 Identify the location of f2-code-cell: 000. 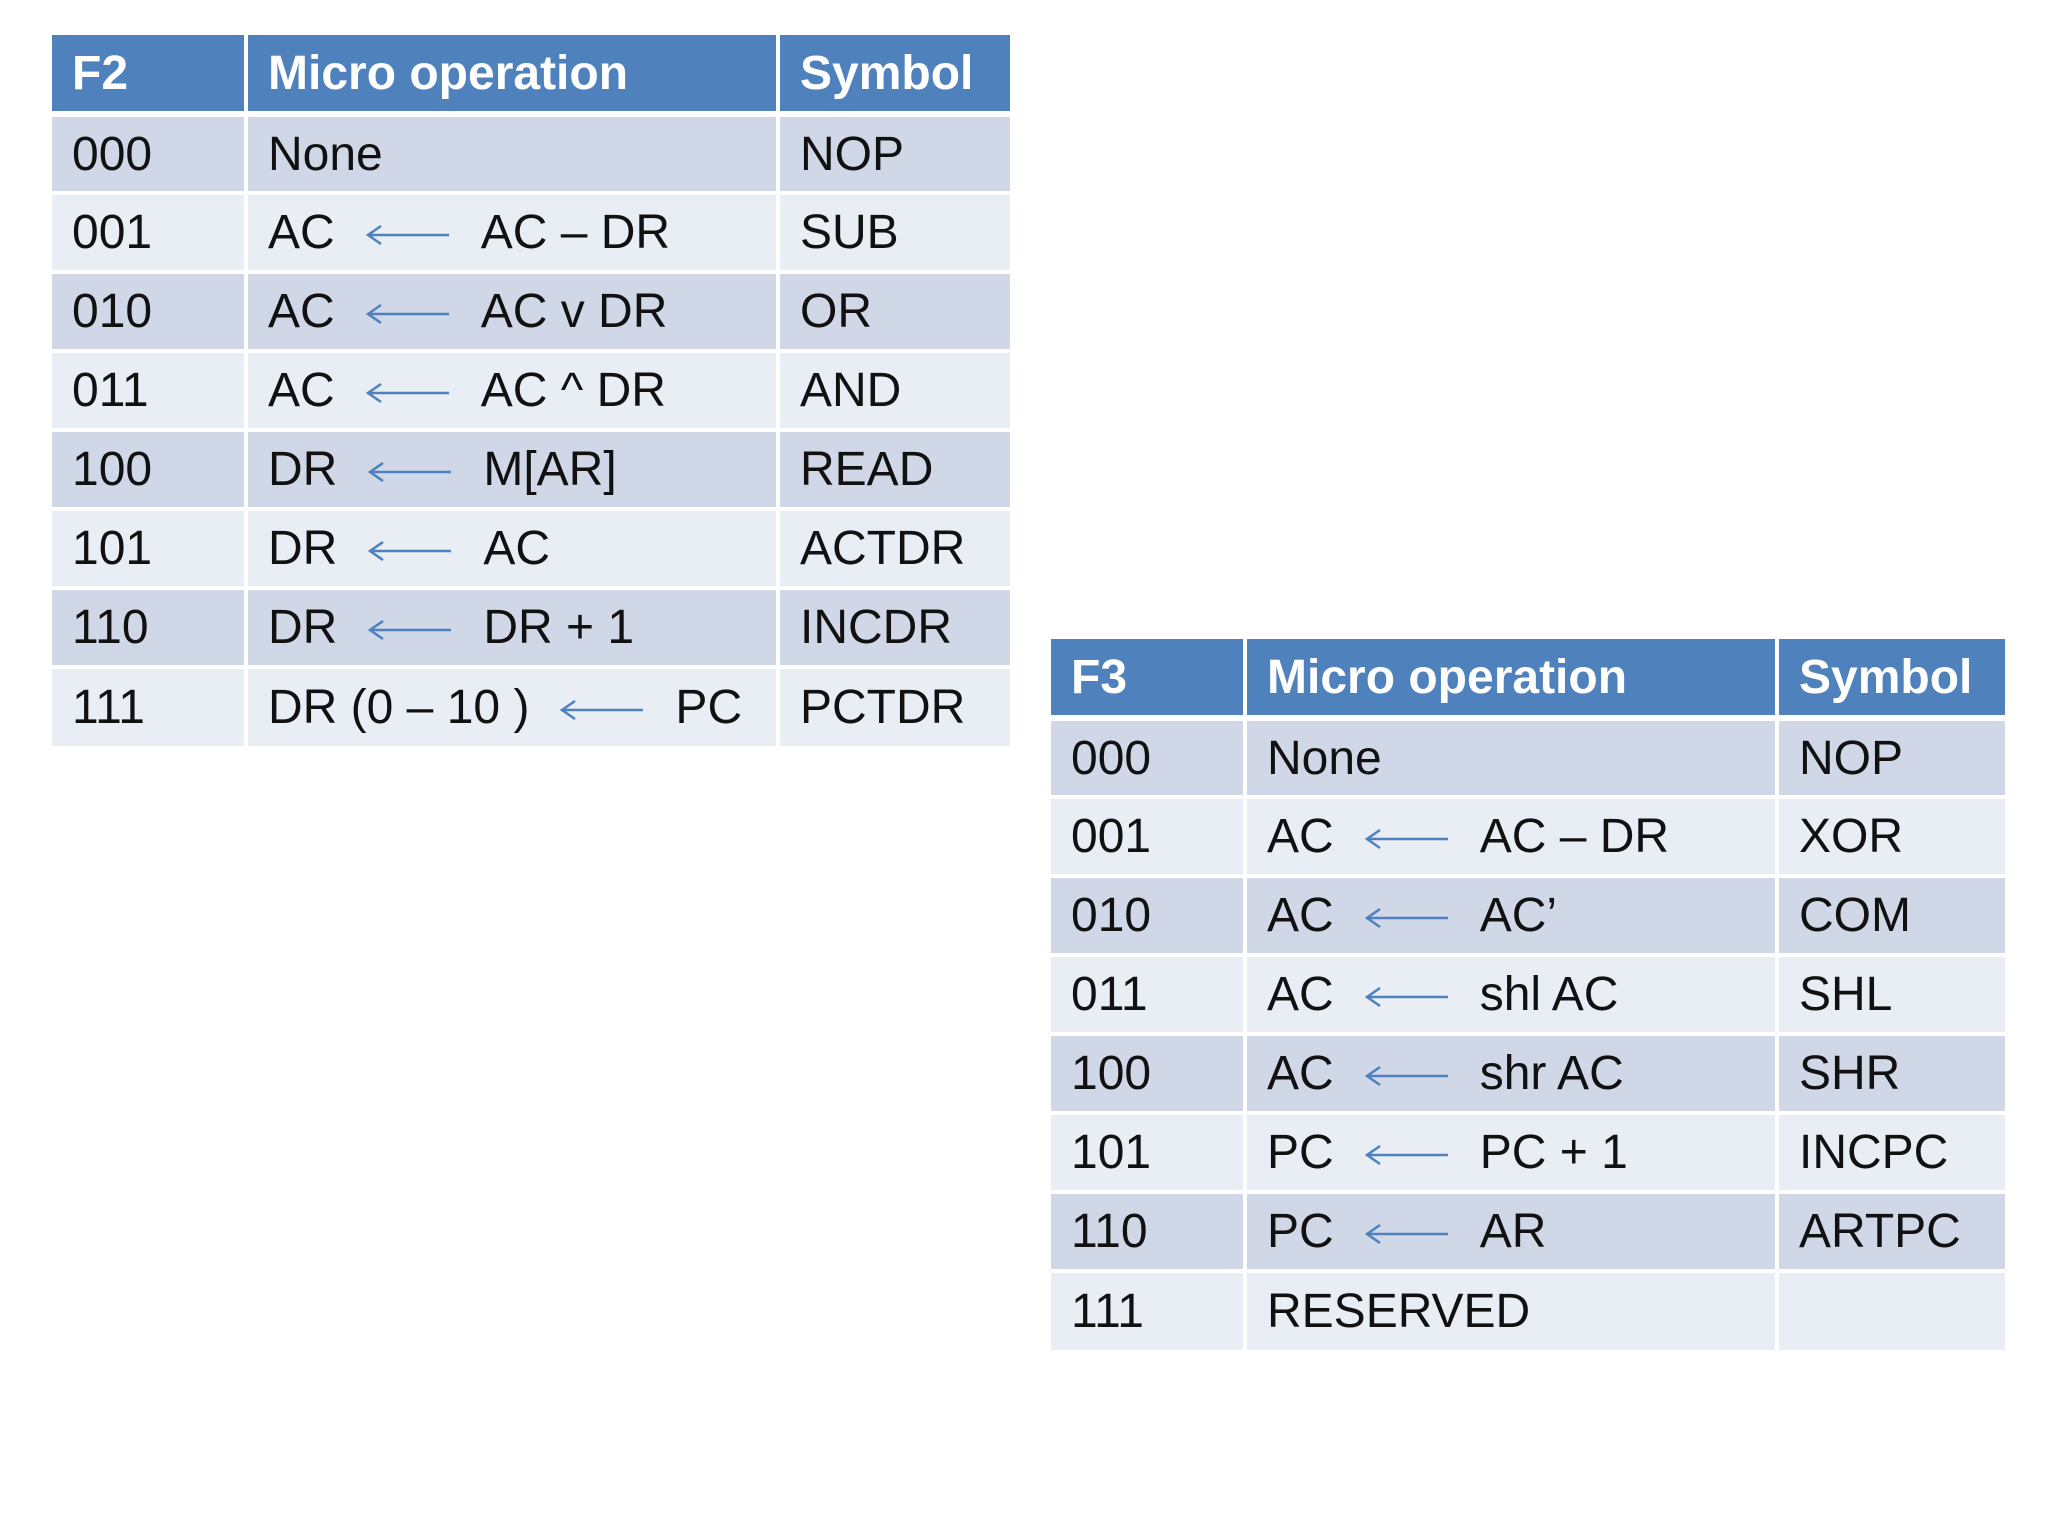
(150, 154).